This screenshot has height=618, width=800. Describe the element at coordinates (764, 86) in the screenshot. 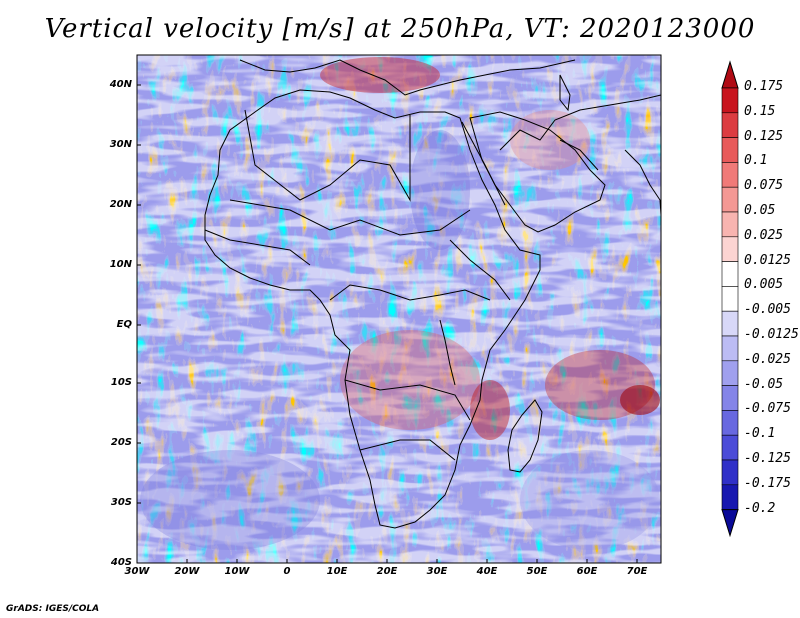

I see `colorbar-tick-label: 0.175` at that location.